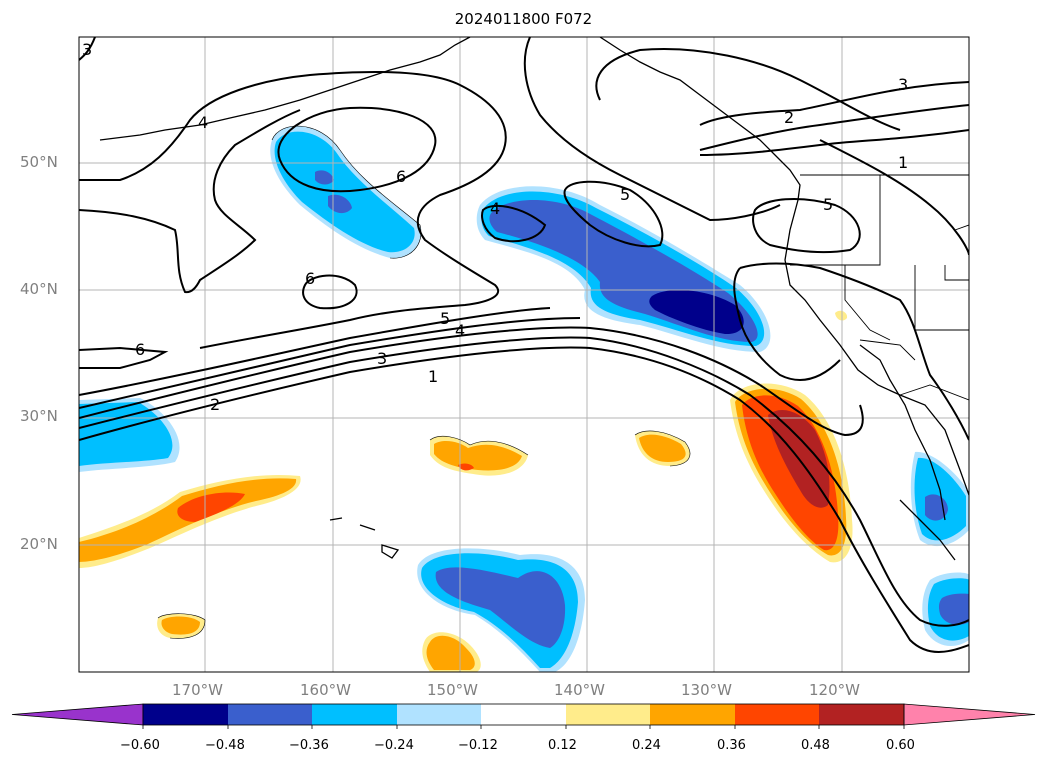  I want to click on colorbar-tick: 0.48, so click(815, 745).